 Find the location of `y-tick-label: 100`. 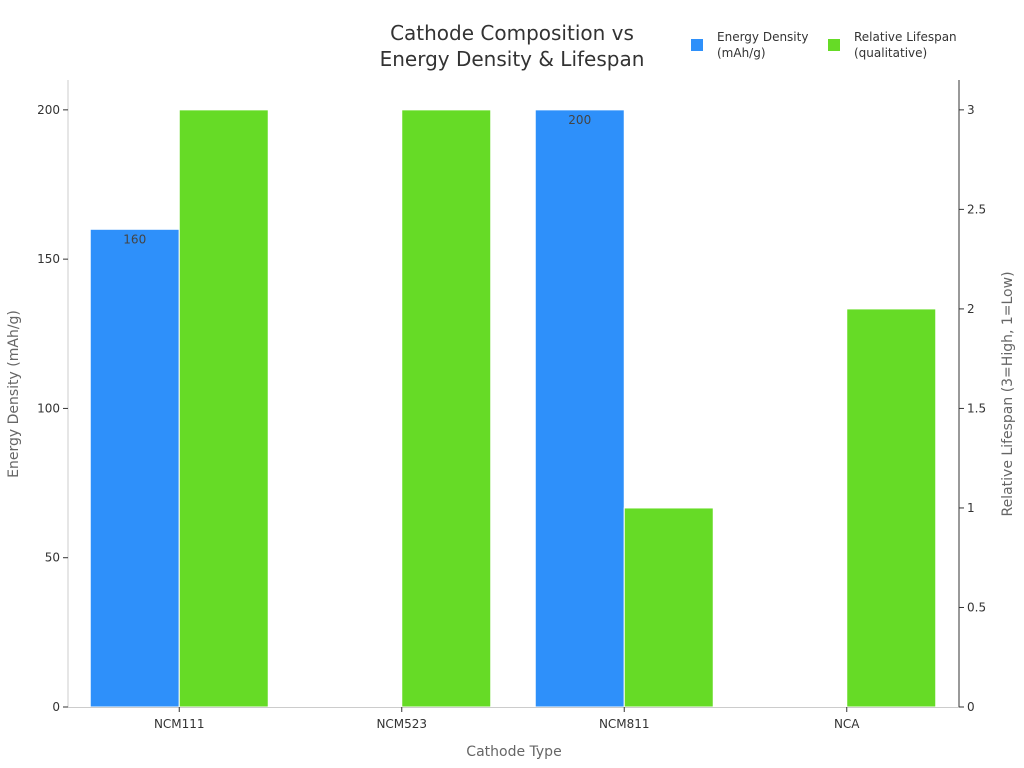

y-tick-label: 100 is located at coordinates (48, 408).